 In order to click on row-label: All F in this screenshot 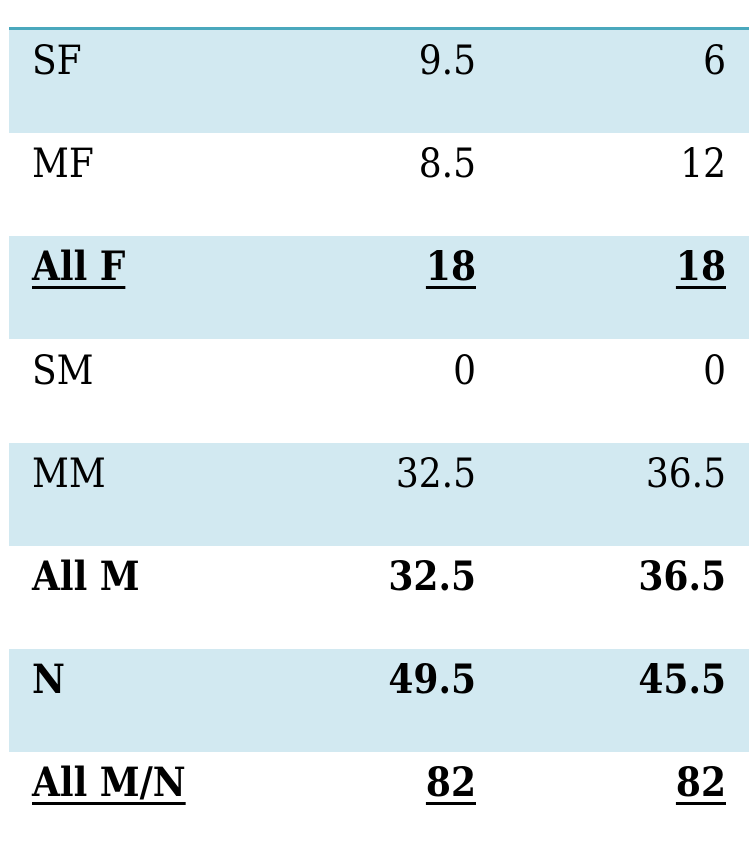, I will do `click(79, 267)`.